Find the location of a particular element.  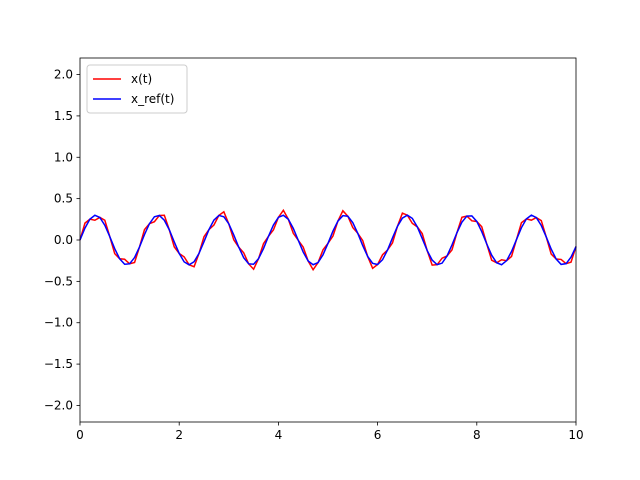

x-tick-label: 4 is located at coordinates (279, 435).